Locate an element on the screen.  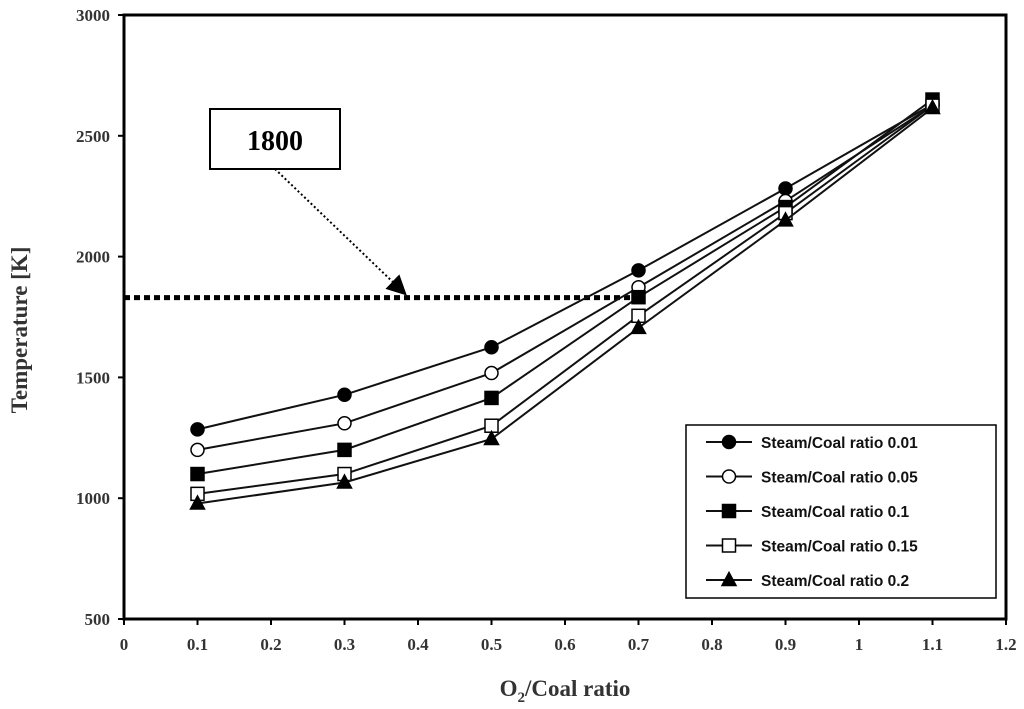
legend-entry: Steam/Coal ratio 0.15 is located at coordinates (812, 547).